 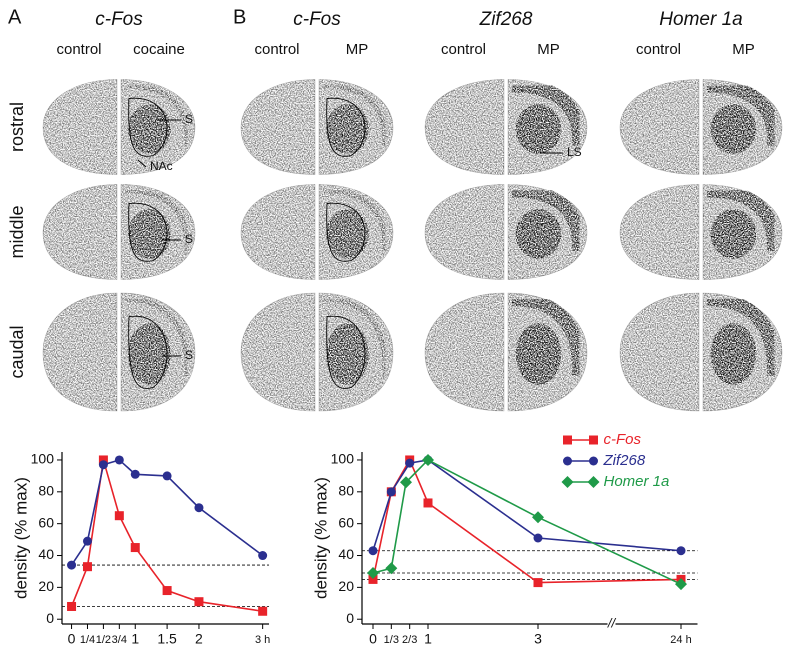 What do you see at coordinates (142, 163) in the screenshot?
I see `annotation-leader` at bounding box center [142, 163].